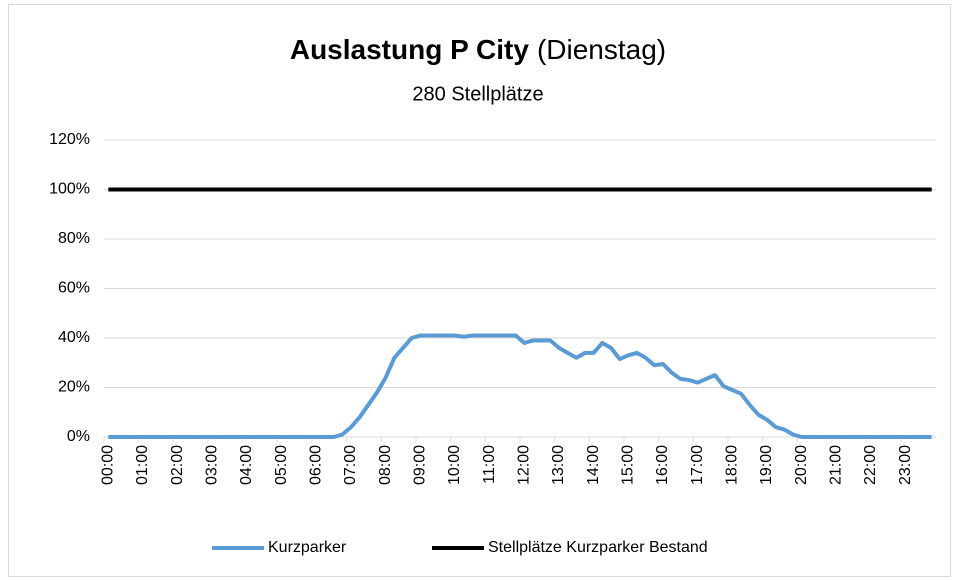 This screenshot has height=580, width=957. Describe the element at coordinates (350, 465) in the screenshot. I see `x-tick-label: 07:00` at that location.